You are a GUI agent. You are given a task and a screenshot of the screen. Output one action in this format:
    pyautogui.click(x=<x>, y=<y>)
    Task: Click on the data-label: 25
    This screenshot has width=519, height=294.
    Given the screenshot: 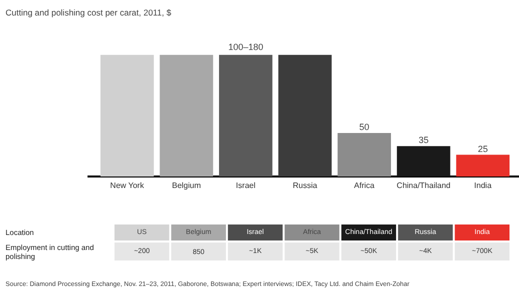 What is the action you would take?
    pyautogui.click(x=483, y=149)
    